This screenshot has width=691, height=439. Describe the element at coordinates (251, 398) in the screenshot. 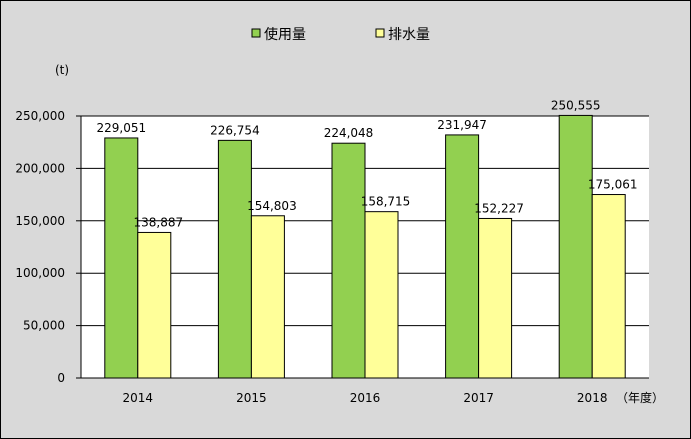

I see `x-tick-label: 2015` at that location.